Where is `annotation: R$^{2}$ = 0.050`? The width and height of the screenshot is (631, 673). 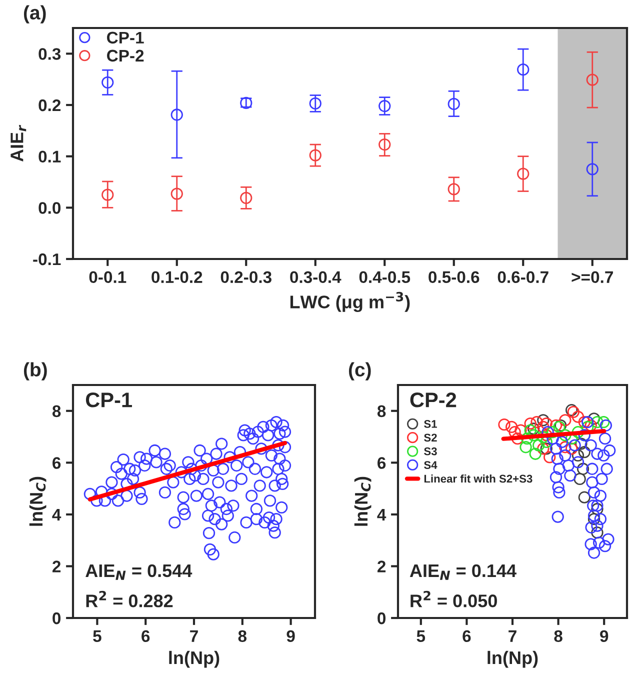
annotation: R$^{2}$ = 0.050 is located at coordinates (453, 599).